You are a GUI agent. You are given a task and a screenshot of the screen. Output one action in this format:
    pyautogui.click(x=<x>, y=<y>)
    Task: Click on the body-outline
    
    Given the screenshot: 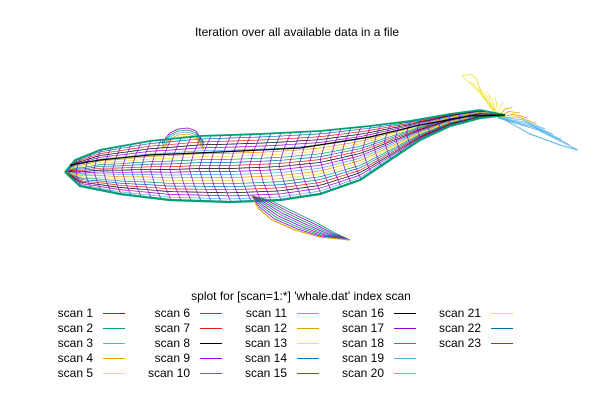 What is the action you would take?
    pyautogui.click(x=285, y=141)
    